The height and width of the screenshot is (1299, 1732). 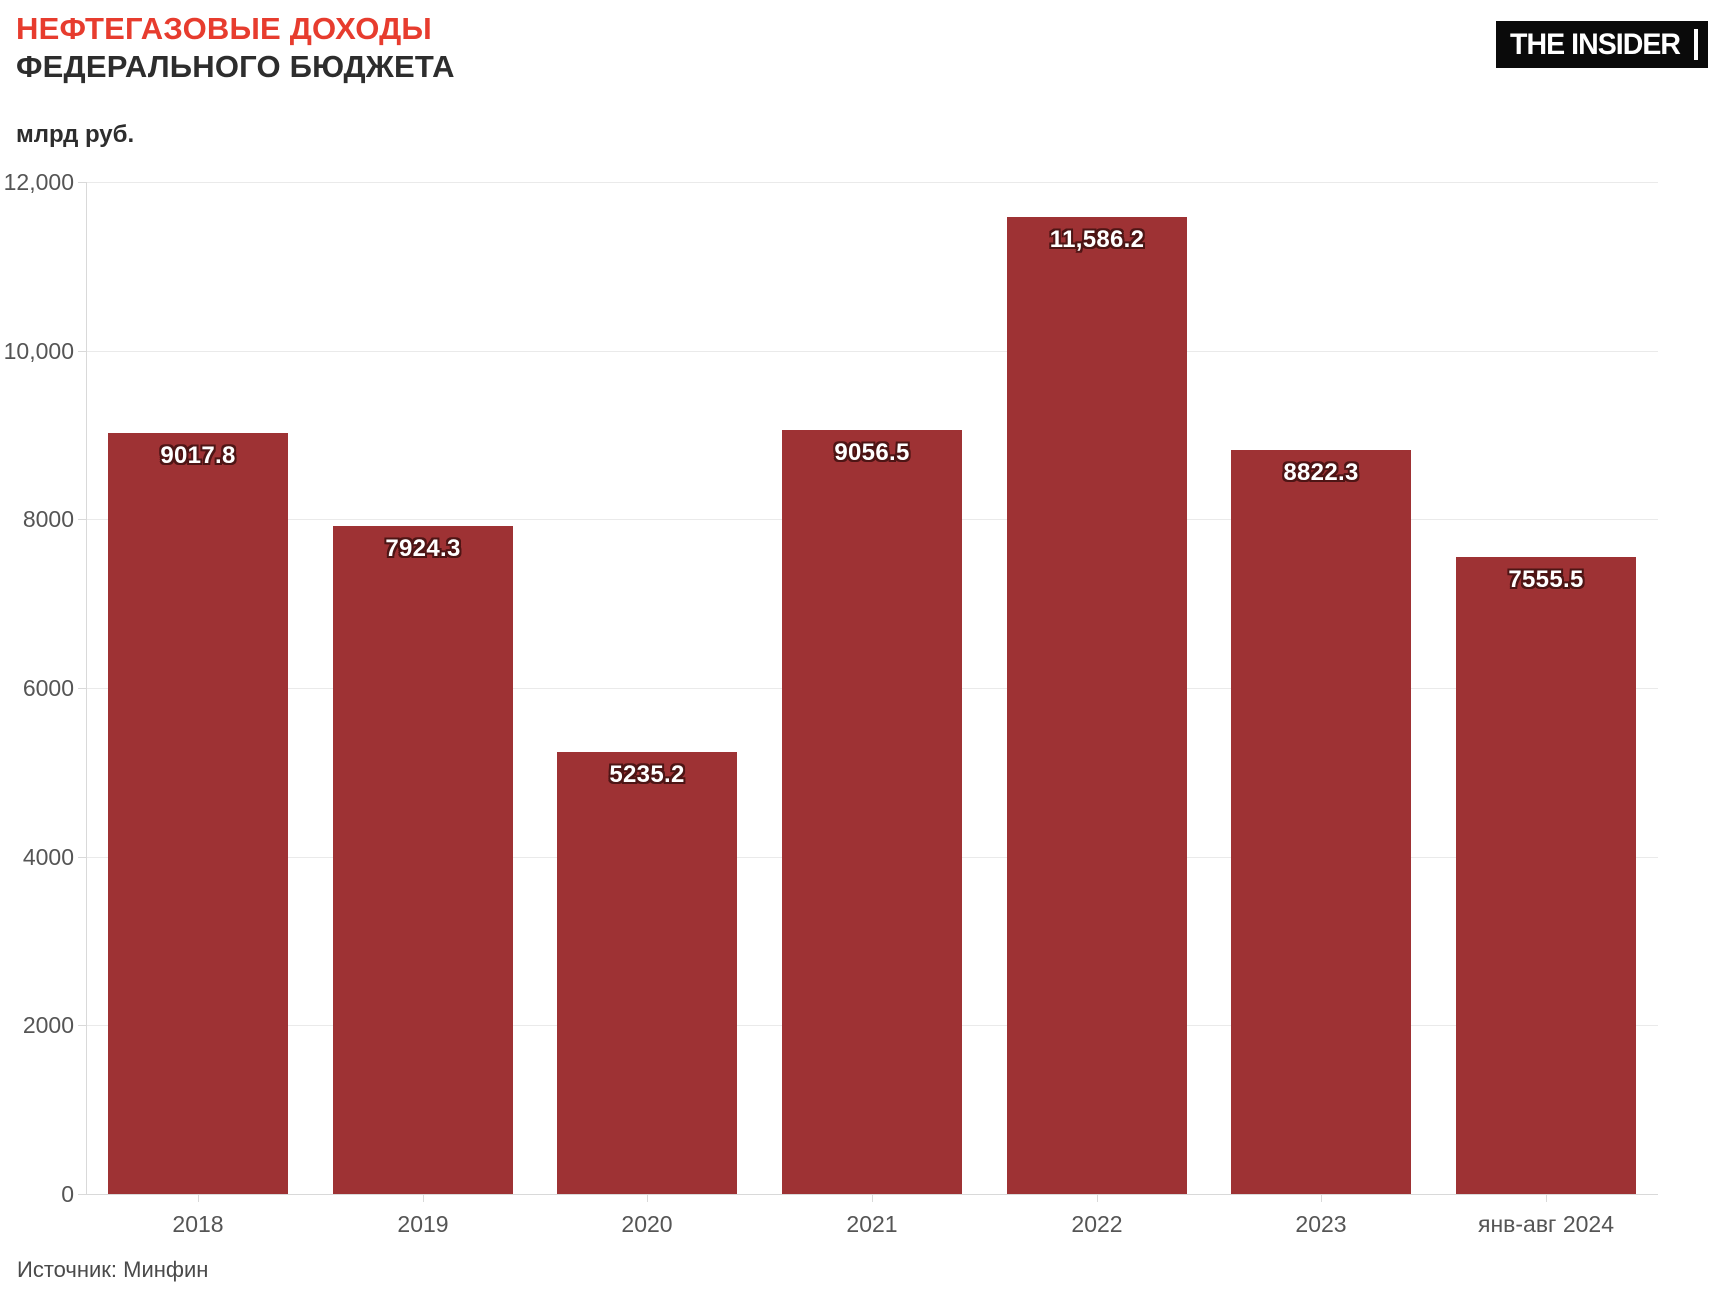 What do you see at coordinates (198, 455) in the screenshot?
I see `bar-value-label: 9017.8` at bounding box center [198, 455].